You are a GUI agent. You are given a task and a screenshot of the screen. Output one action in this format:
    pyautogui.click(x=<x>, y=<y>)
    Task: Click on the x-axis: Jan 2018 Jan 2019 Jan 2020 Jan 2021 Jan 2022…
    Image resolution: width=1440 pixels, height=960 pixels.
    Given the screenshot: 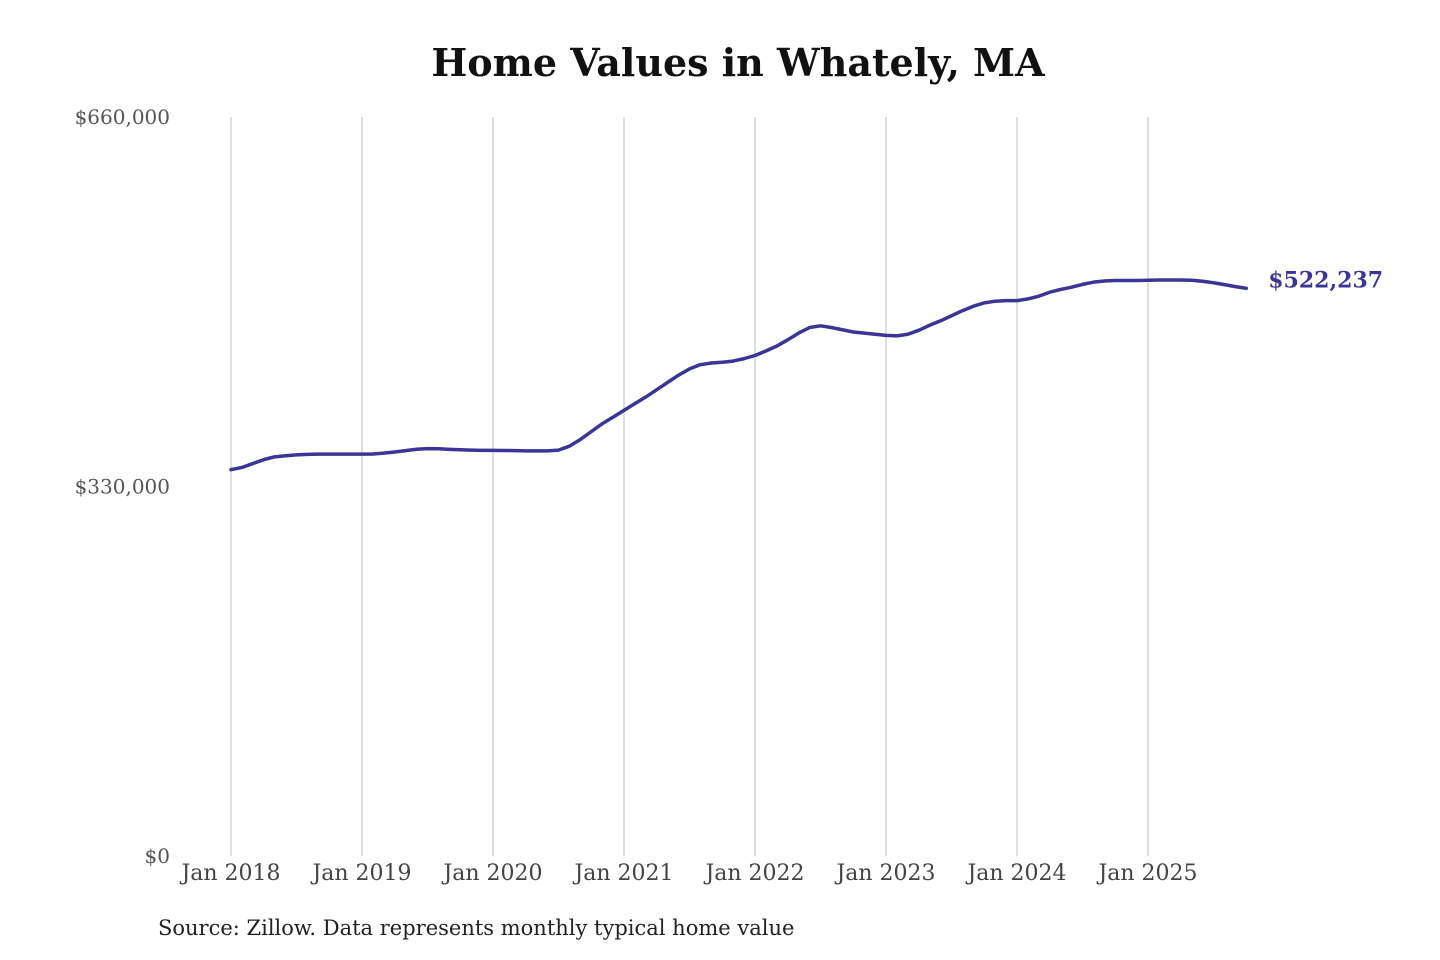 What is the action you would take?
    pyautogui.click(x=688, y=873)
    